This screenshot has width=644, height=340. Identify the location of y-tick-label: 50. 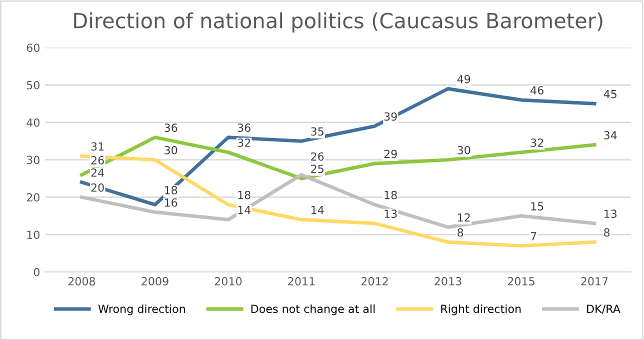
(33, 85).